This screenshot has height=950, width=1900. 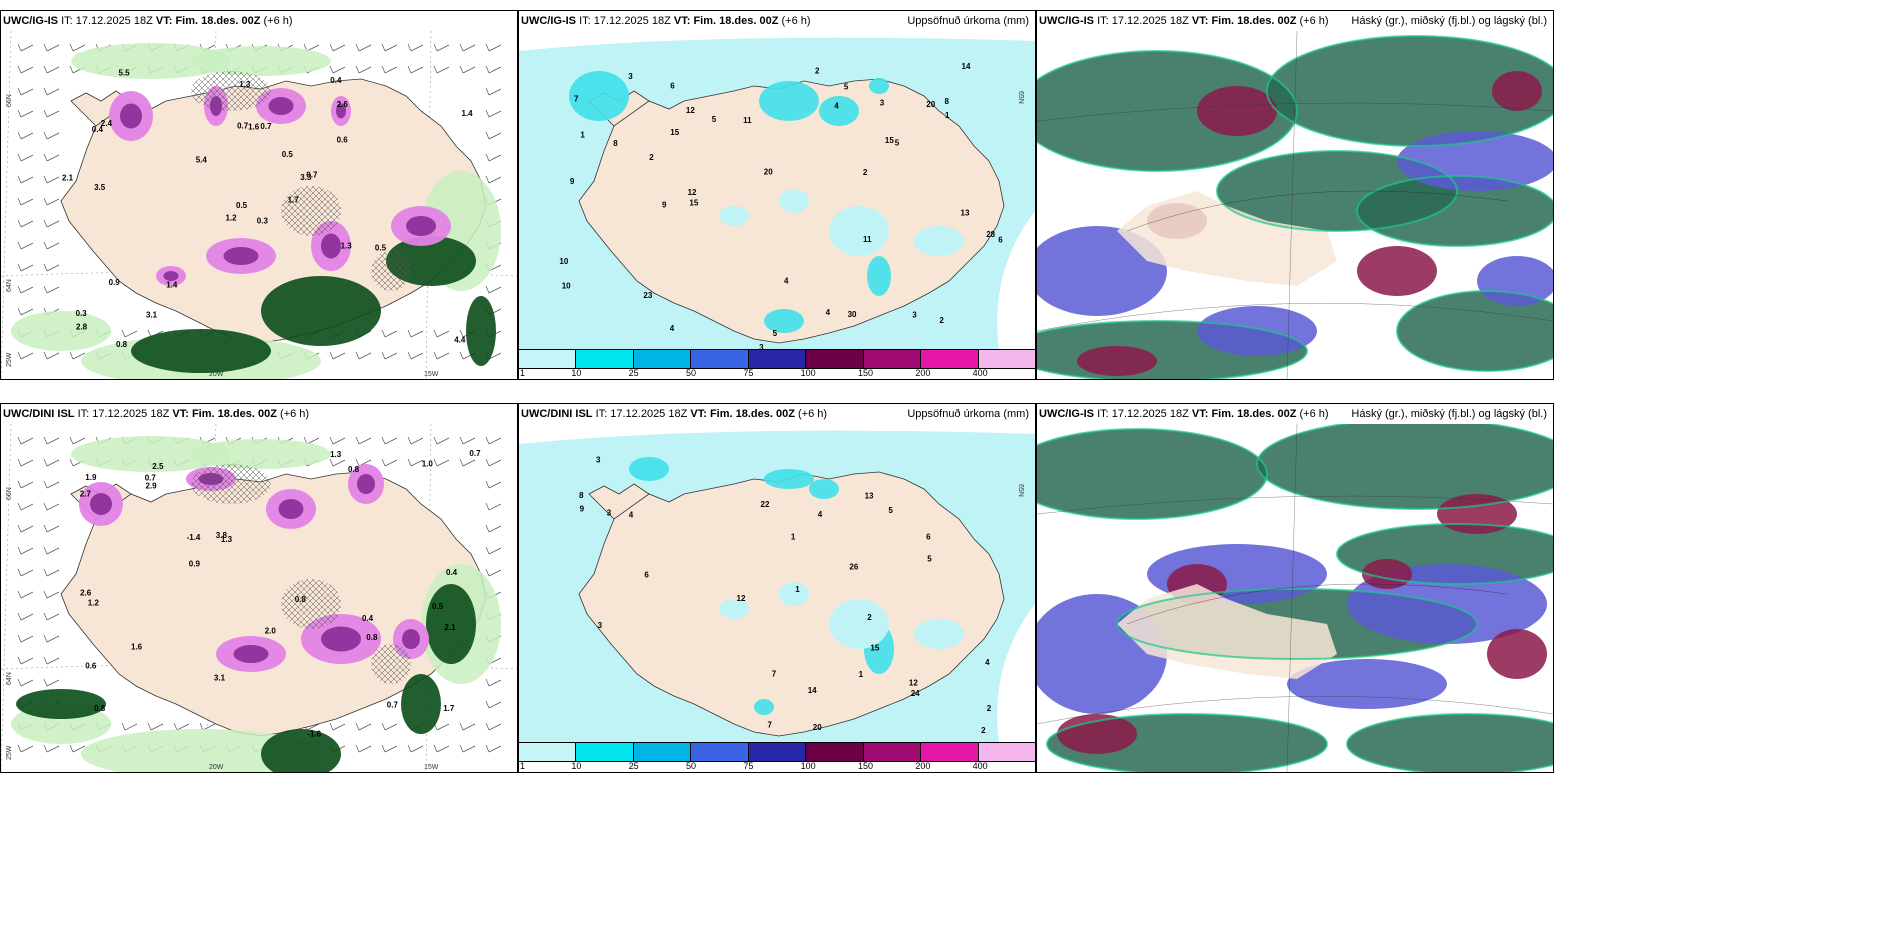 I want to click on value-label: 6, so click(x=672, y=86).